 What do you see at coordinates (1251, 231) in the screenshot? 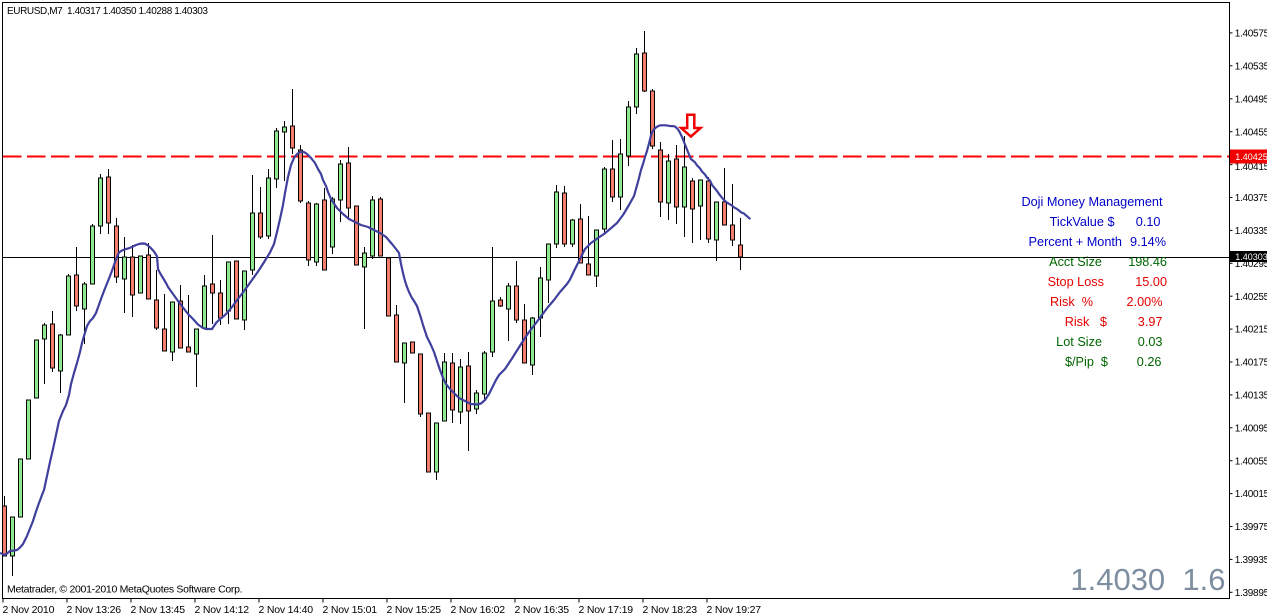
I see `svg-text: 1.40335` at bounding box center [1251, 231].